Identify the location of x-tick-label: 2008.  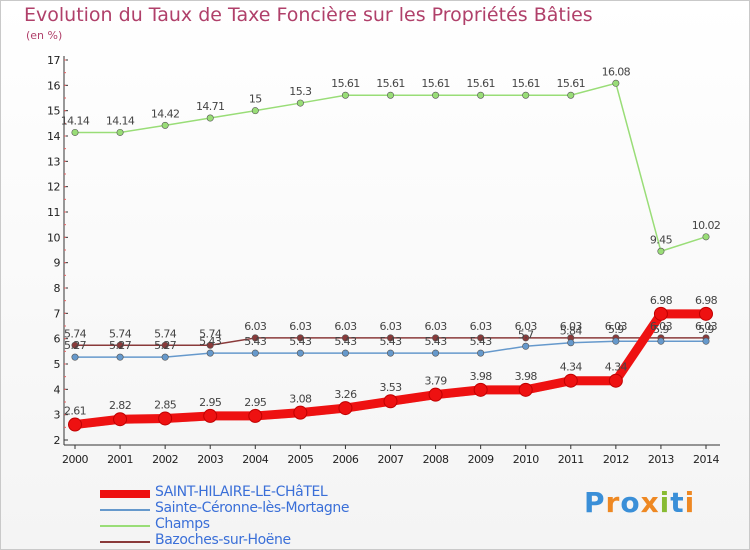
(436, 459).